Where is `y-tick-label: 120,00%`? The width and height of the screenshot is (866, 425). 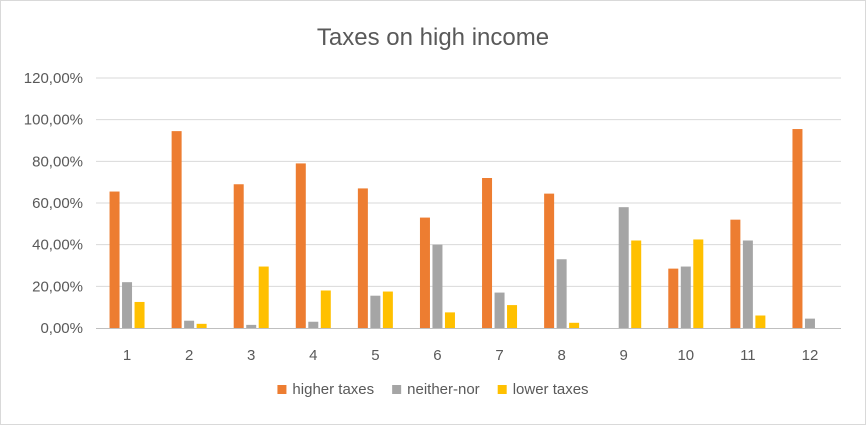 y-tick-label: 120,00% is located at coordinates (53, 78).